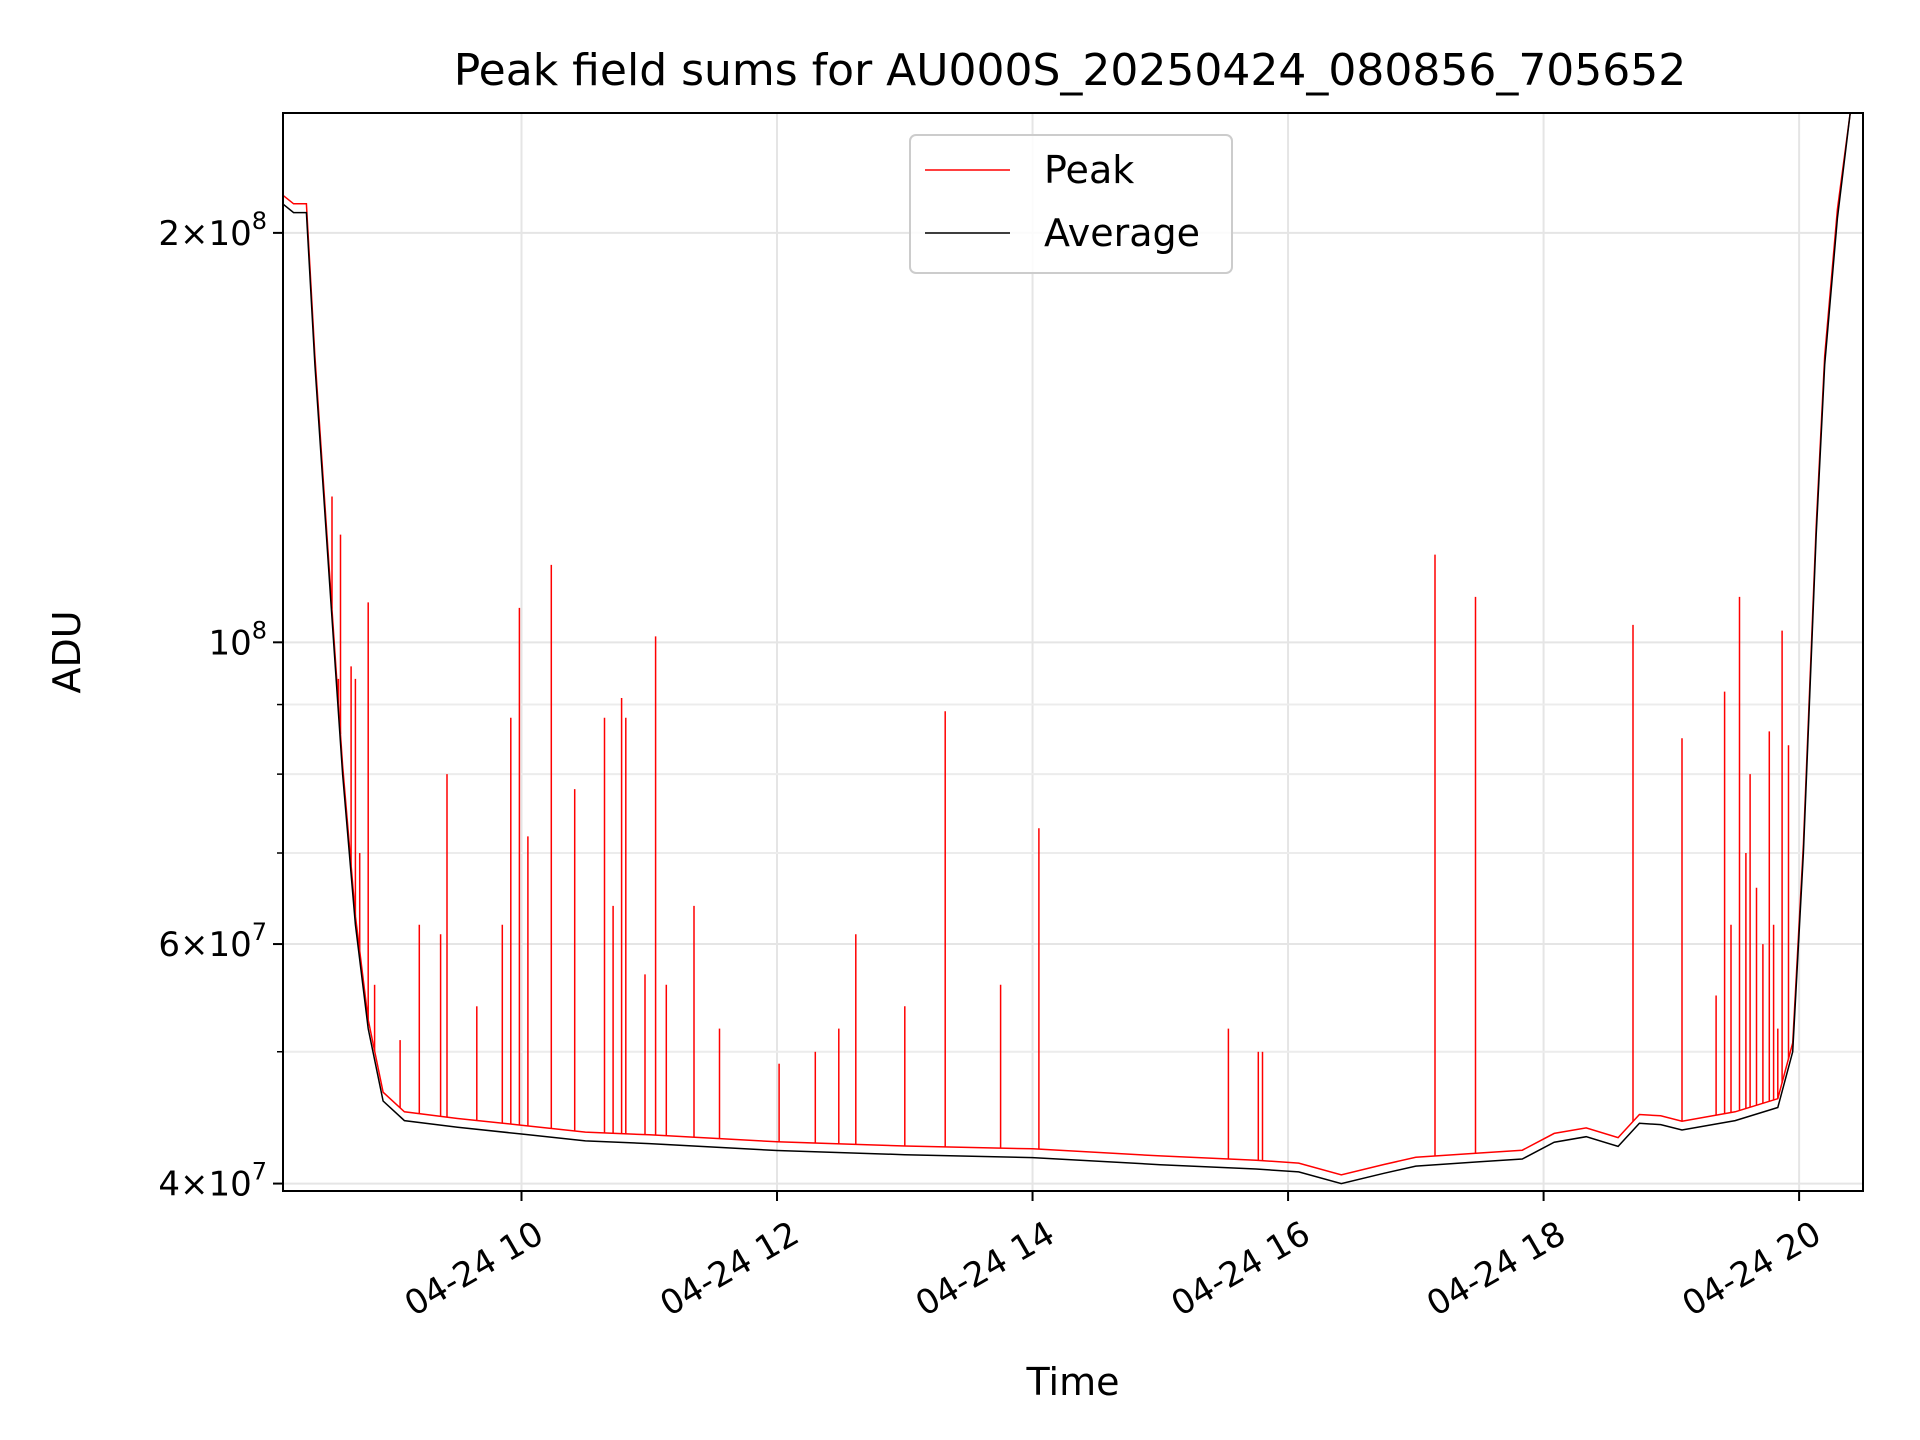 This screenshot has height=1440, width=1920. Describe the element at coordinates (1122, 233) in the screenshot. I see `legend-average-label: Average` at that location.